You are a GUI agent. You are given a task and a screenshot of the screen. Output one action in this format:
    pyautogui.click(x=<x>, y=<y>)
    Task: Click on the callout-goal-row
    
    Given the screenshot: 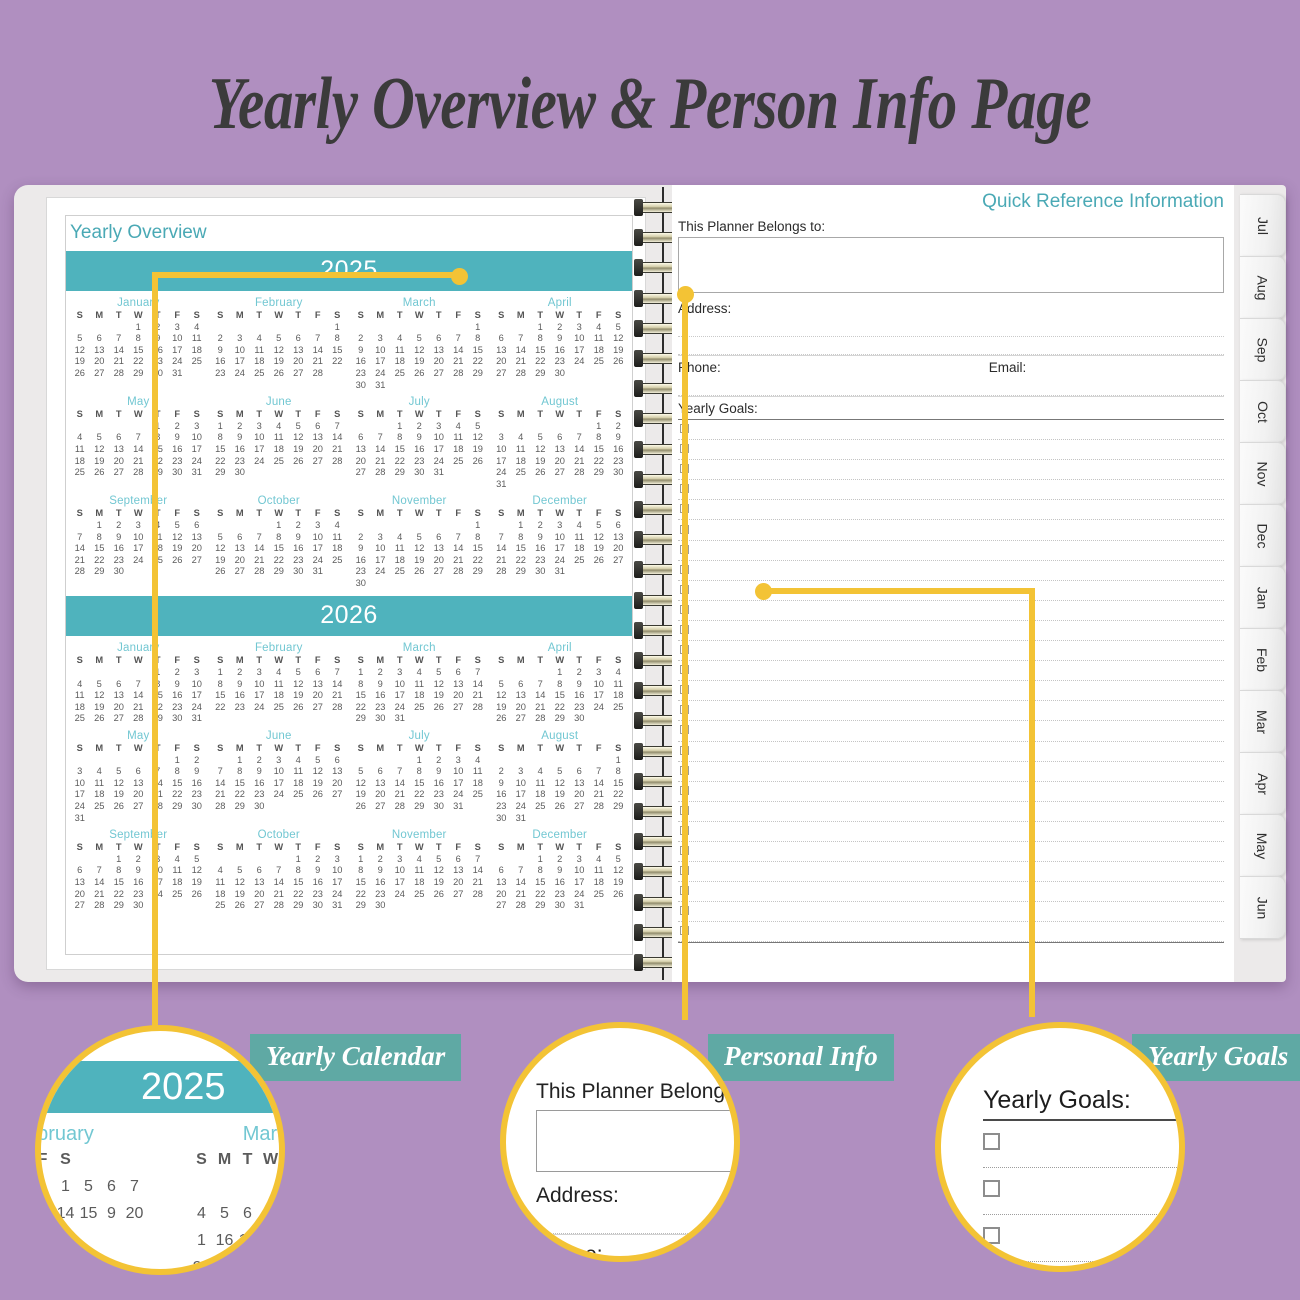 What is the action you would take?
    pyautogui.click(x=1081, y=1191)
    